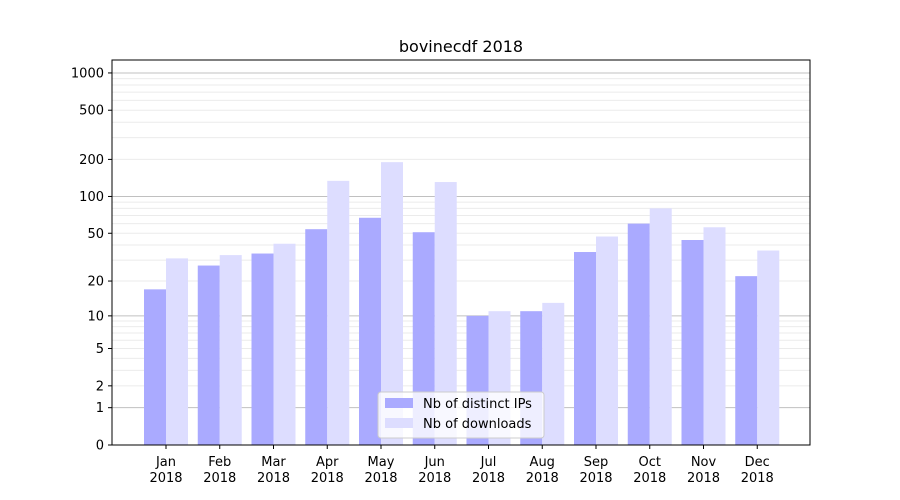 The height and width of the screenshot is (500, 900). I want to click on y-tick-label: 10, so click(95, 316).